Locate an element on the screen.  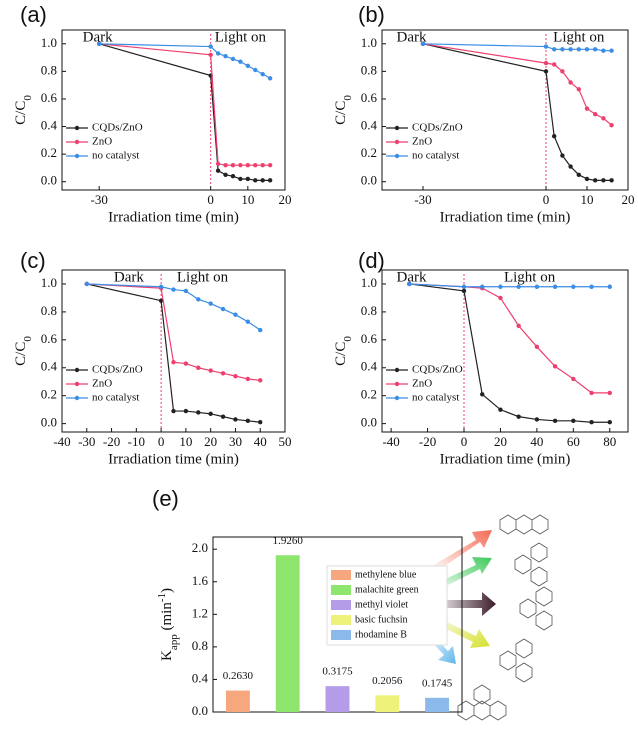
legend-label: basic fuchsin is located at coordinates (381, 619).